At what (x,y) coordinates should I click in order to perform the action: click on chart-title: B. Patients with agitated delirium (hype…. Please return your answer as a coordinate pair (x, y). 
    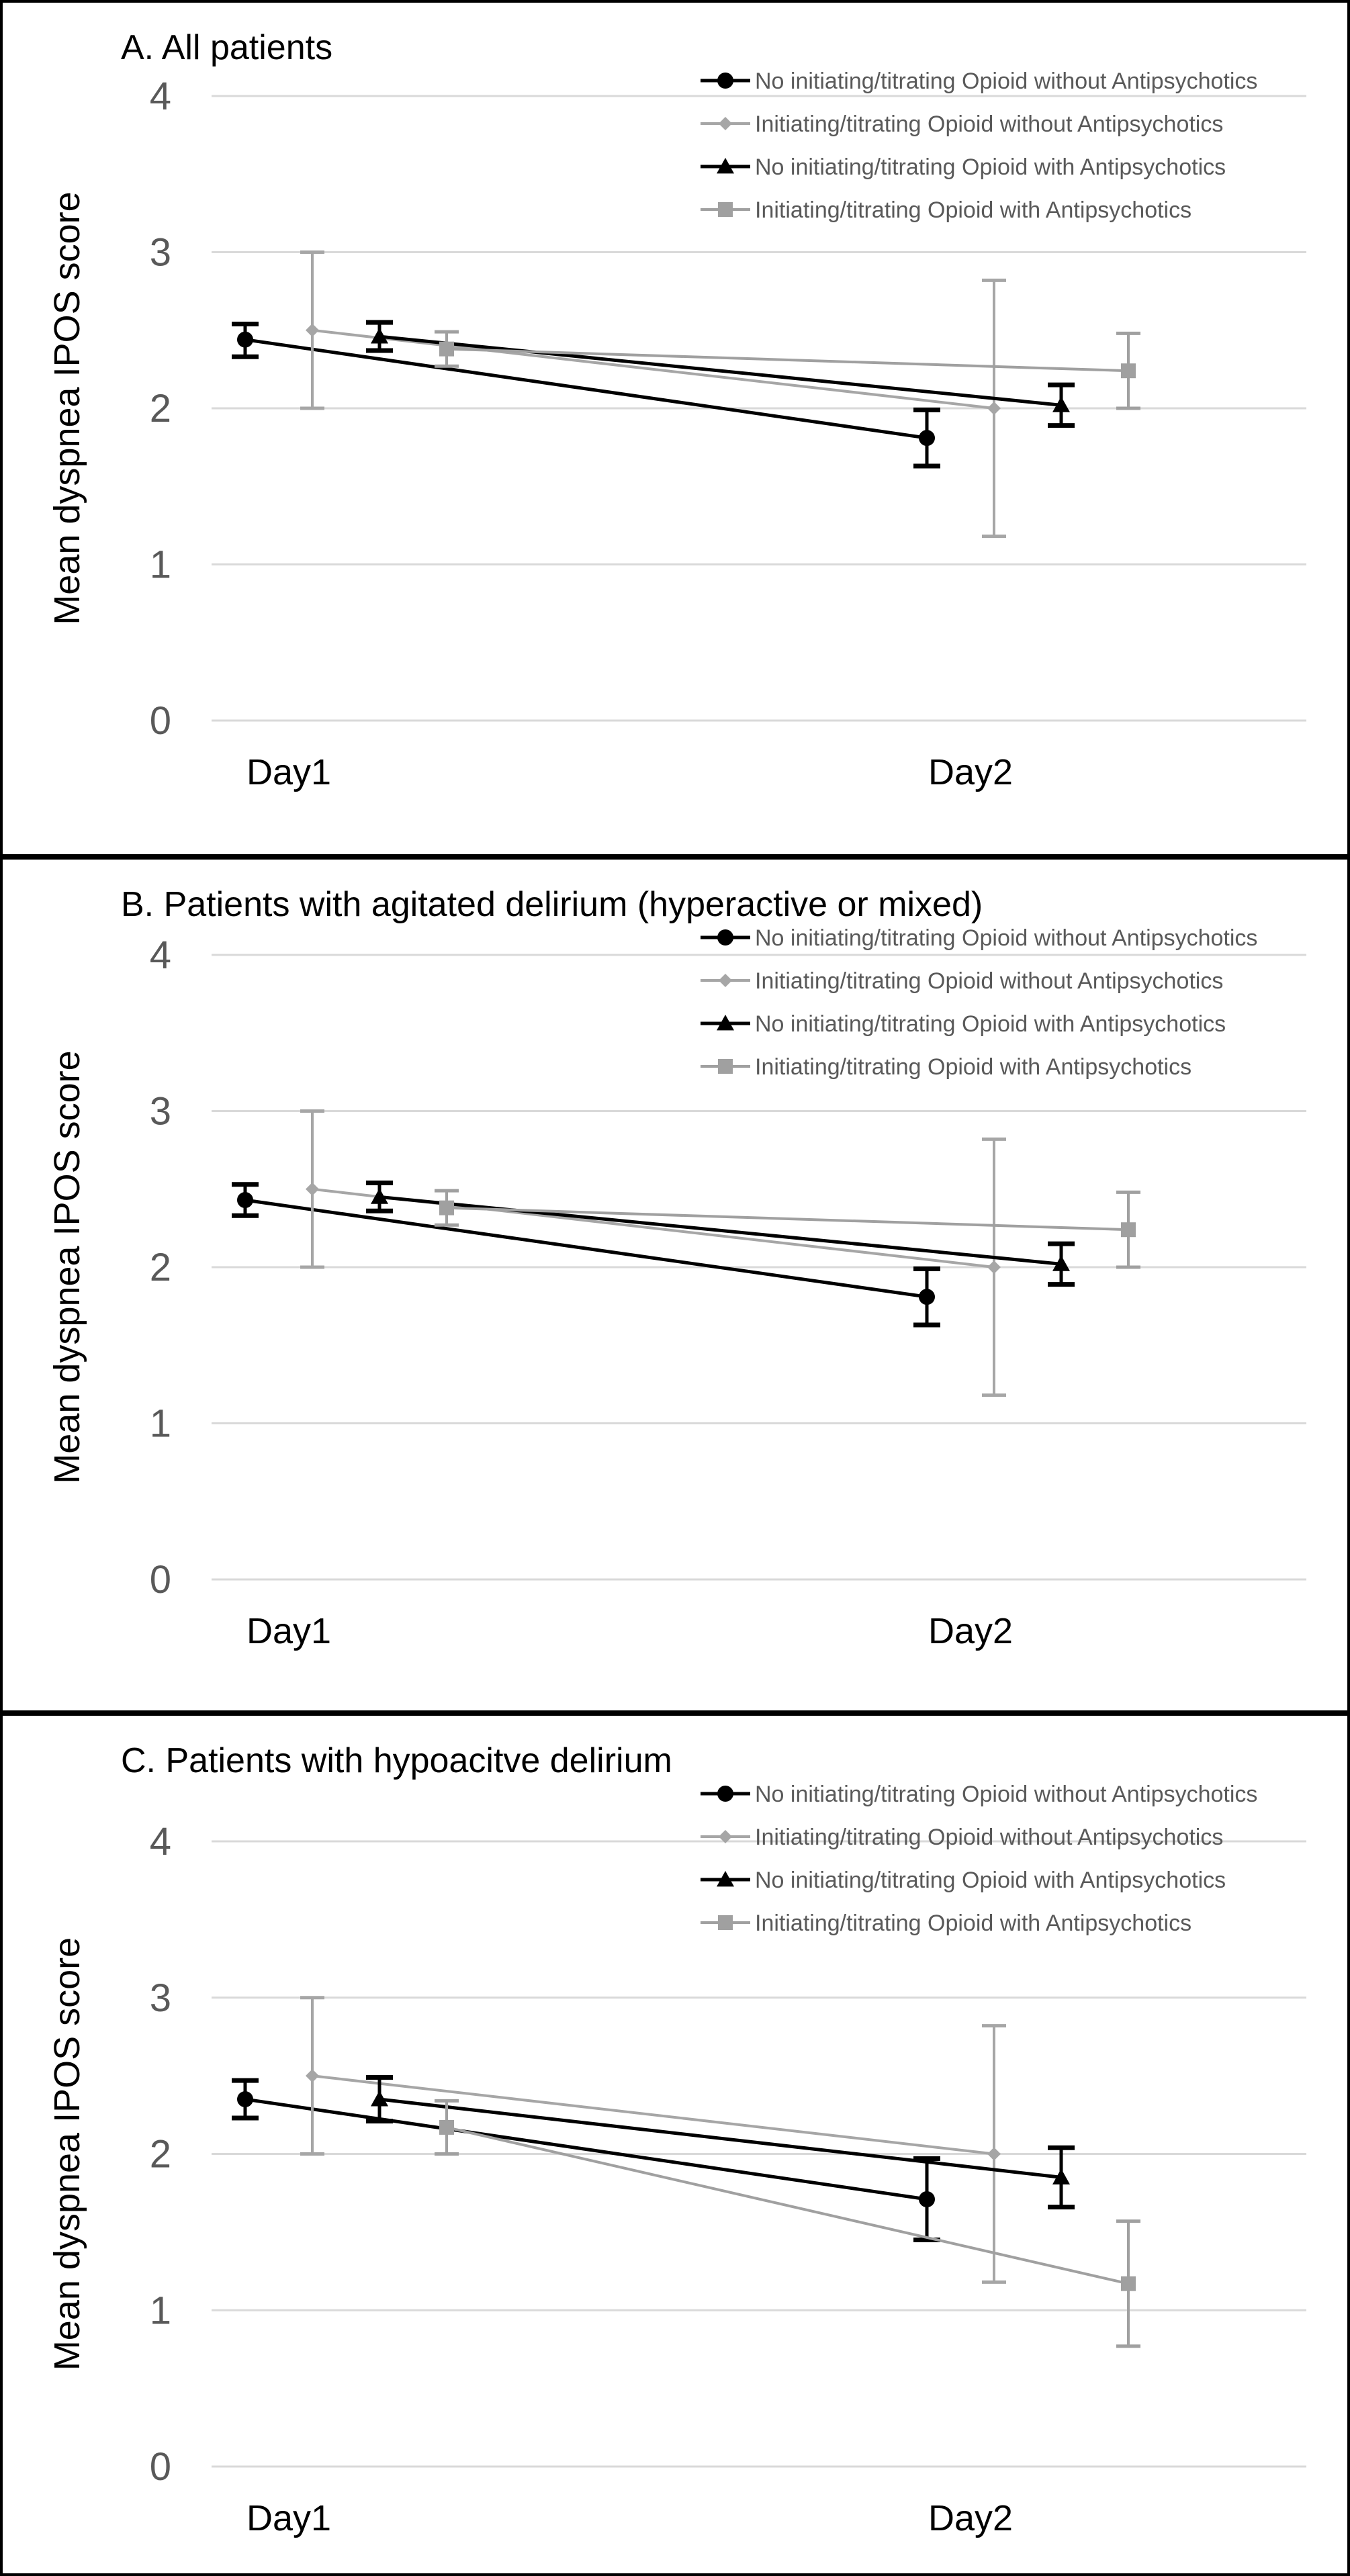
    Looking at the image, I should click on (552, 904).